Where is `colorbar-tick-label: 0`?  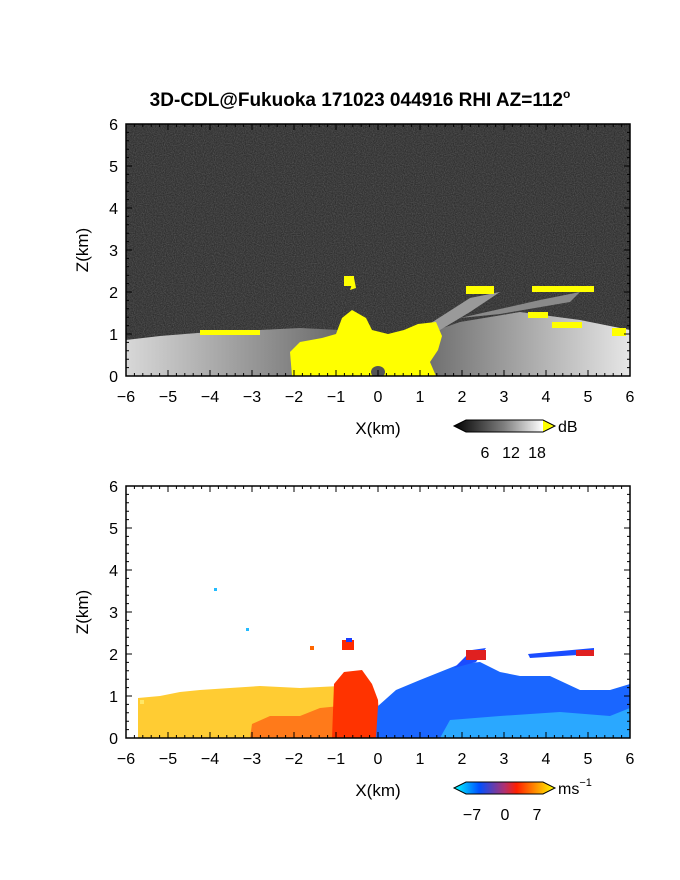 colorbar-tick-label: 0 is located at coordinates (505, 815).